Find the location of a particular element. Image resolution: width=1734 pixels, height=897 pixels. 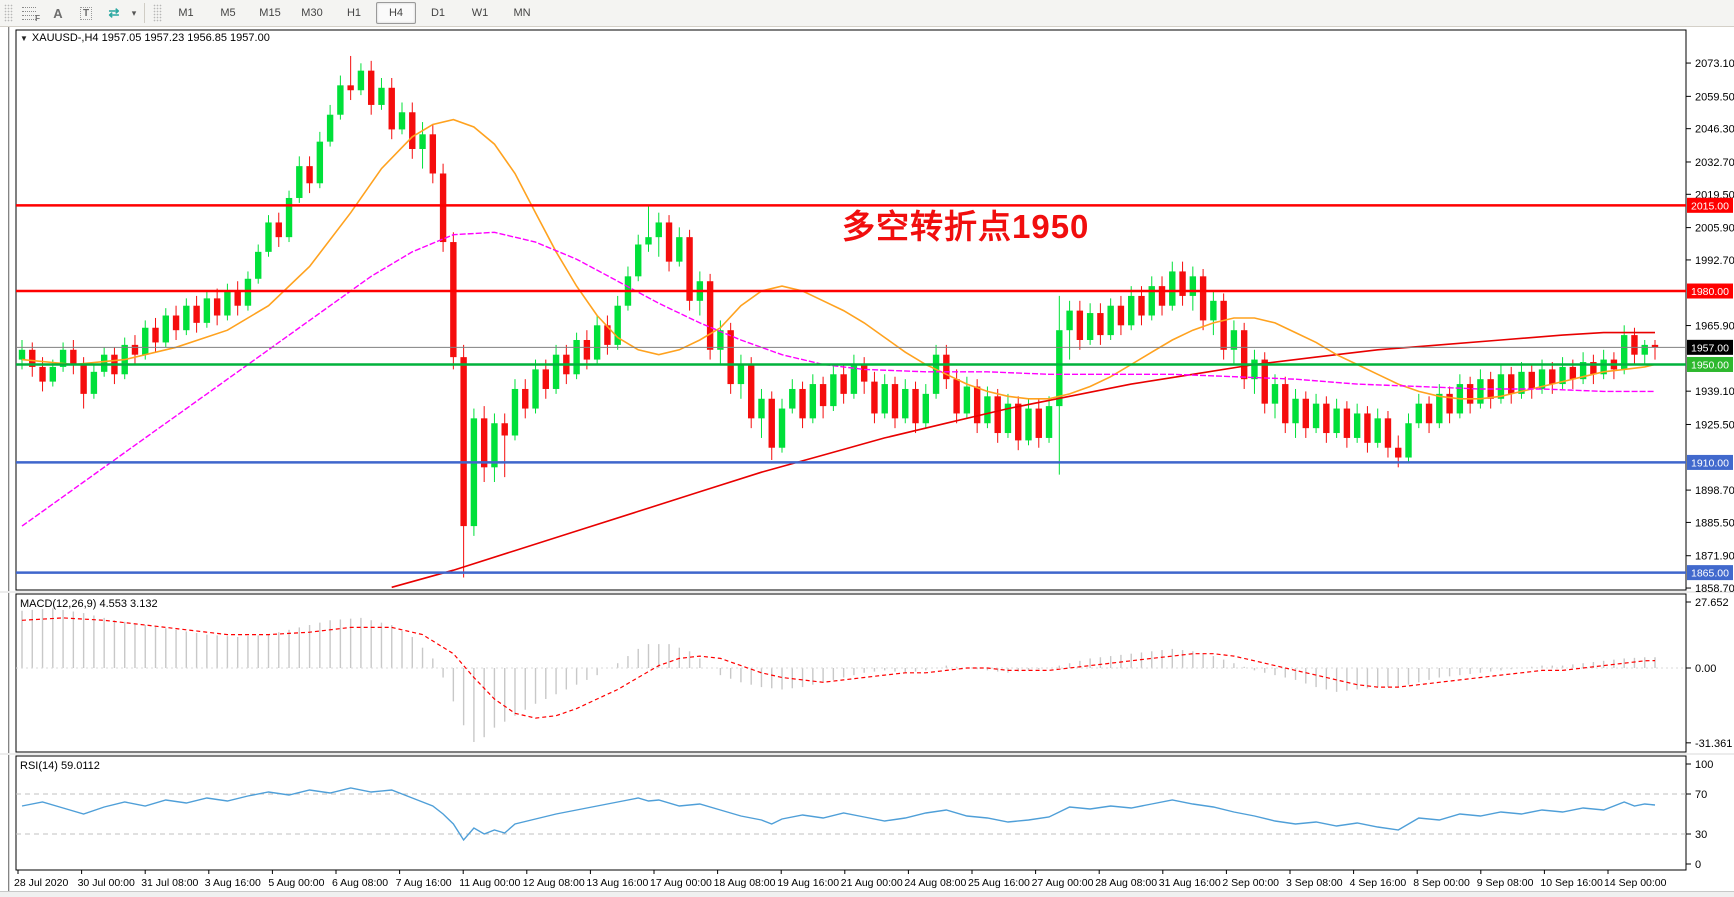

tool-dropdown-caret: ▾ is located at coordinates (134, 13).